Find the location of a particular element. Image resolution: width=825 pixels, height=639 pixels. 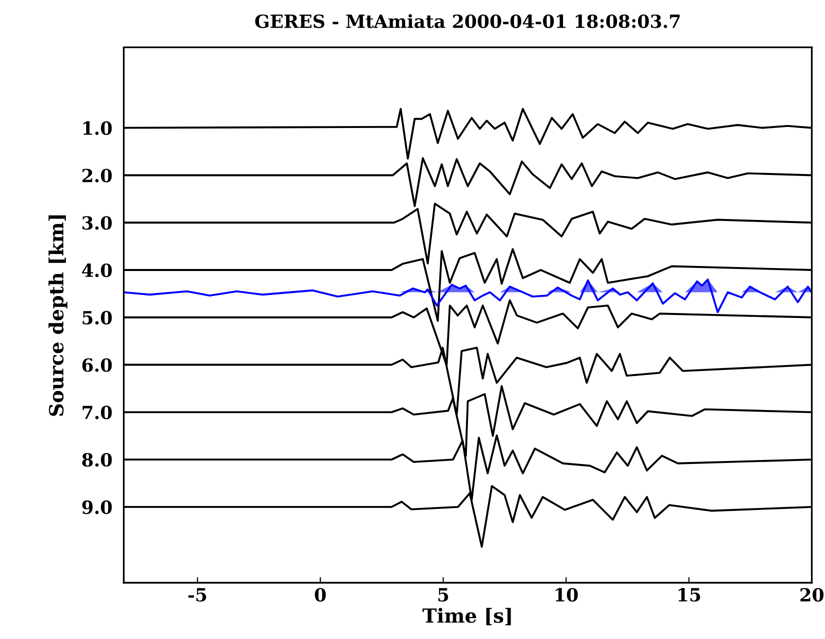

x-tick-label: 10 is located at coordinates (567, 595).